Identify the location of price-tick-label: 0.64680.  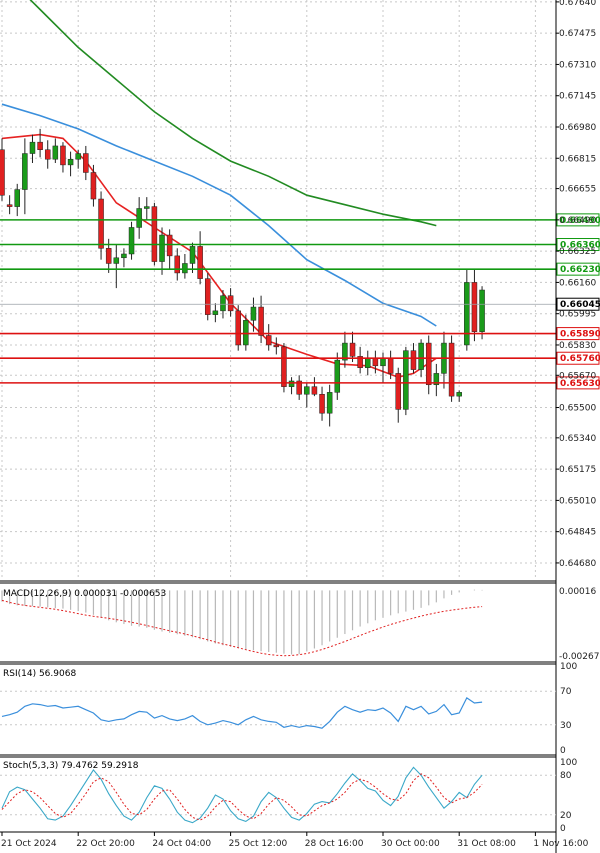
(577, 564).